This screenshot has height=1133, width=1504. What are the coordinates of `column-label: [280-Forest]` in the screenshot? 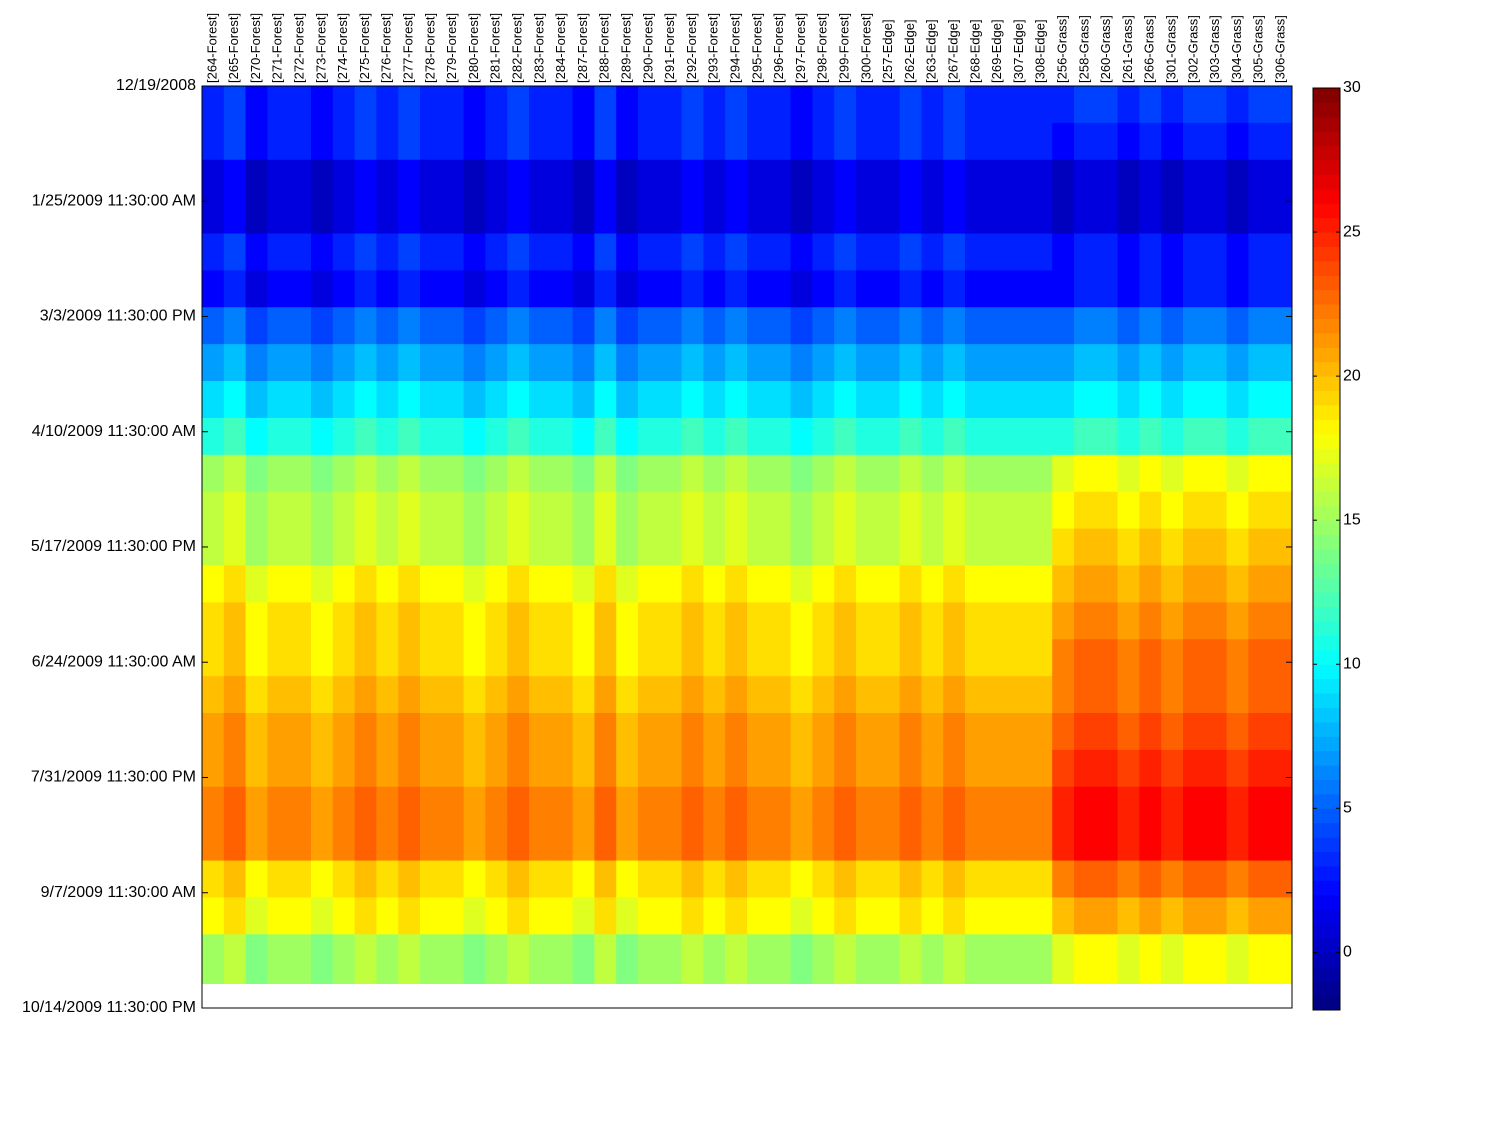 It's located at (473, 48).